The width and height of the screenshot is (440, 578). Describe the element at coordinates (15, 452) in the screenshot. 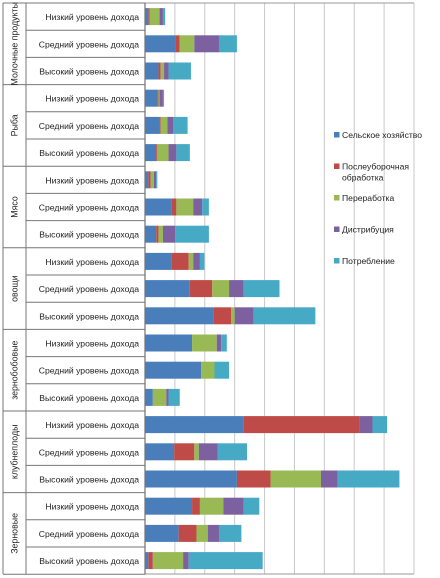

I see `group-label: клубнеплоды` at that location.